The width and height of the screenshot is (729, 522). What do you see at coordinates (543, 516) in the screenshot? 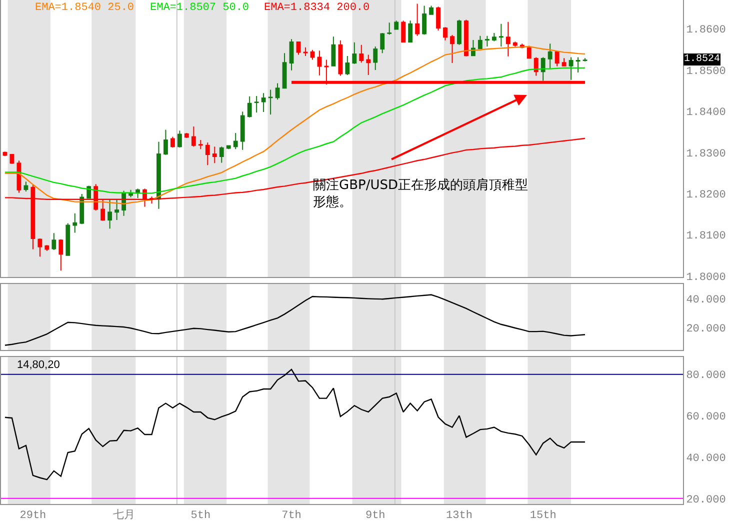
I see `x-tick-label: 15th` at bounding box center [543, 516].